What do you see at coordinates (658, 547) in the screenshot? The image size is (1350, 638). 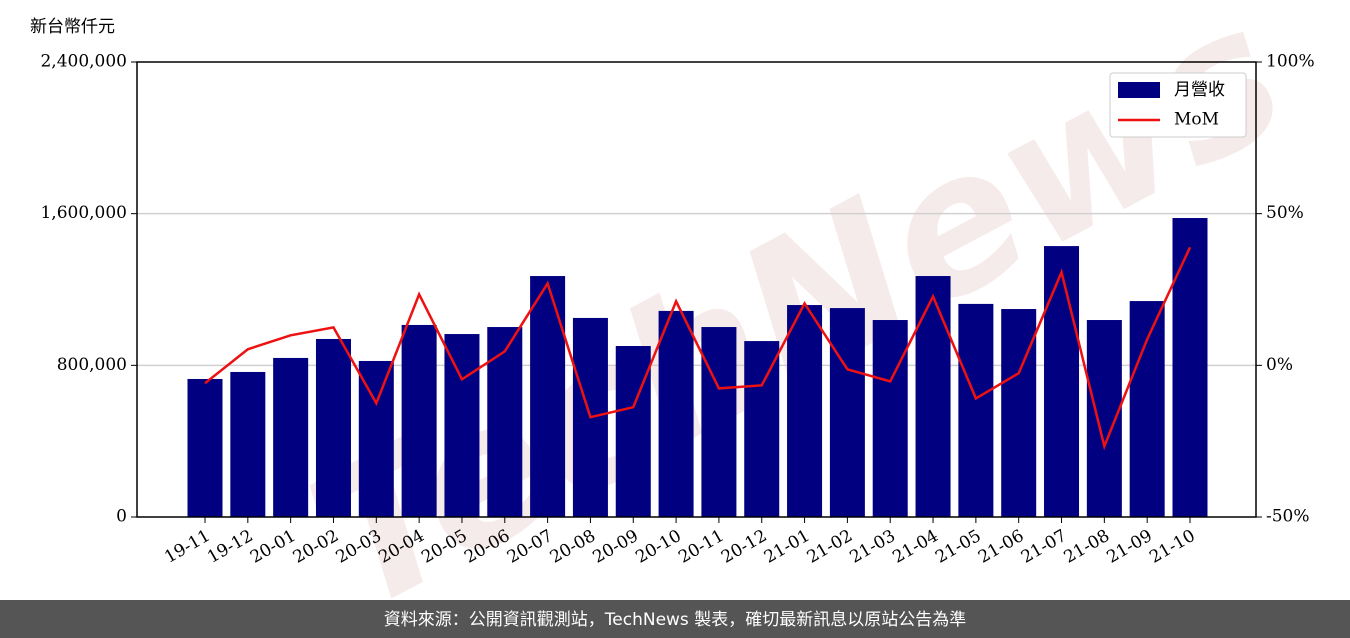 I see `x-tick-label: 20-10` at bounding box center [658, 547].